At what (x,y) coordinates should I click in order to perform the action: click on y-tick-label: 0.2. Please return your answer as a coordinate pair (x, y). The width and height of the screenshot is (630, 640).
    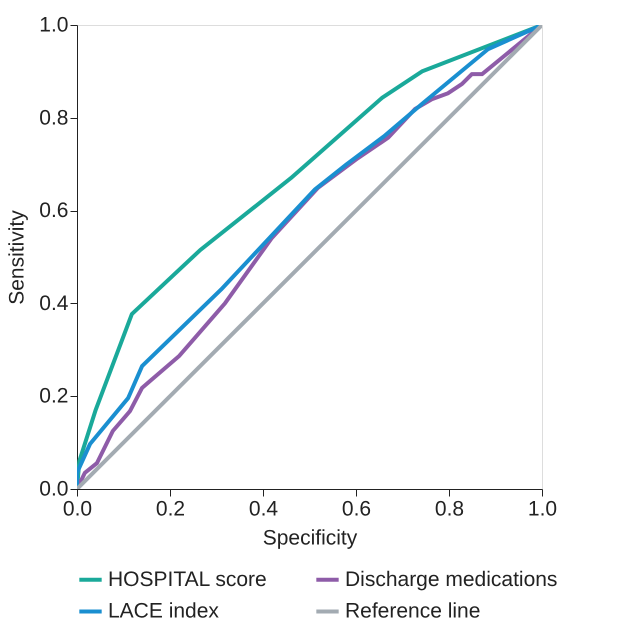
    Looking at the image, I should click on (53, 396).